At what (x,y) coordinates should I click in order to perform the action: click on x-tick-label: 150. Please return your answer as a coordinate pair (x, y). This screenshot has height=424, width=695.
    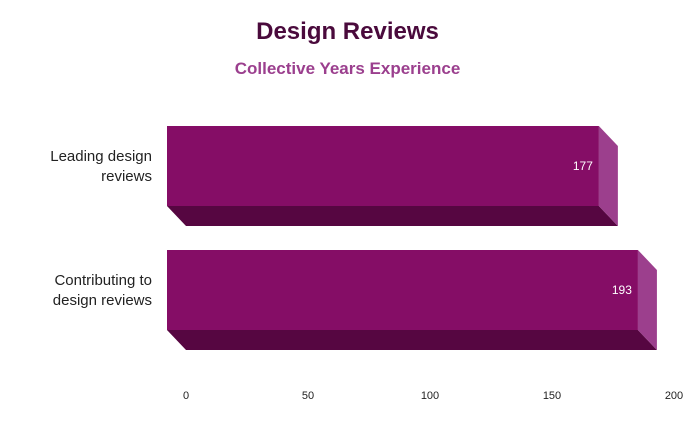
    Looking at the image, I should click on (552, 396).